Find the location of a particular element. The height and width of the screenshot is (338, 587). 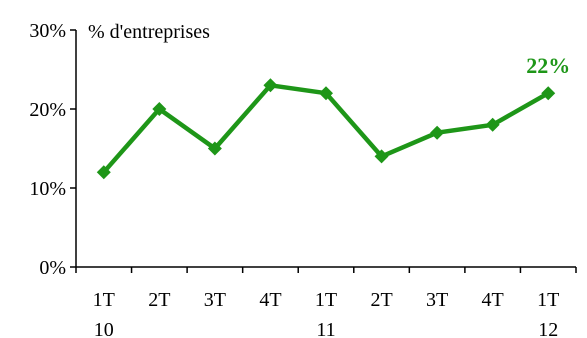

end-value-label: 22% is located at coordinates (548, 65).